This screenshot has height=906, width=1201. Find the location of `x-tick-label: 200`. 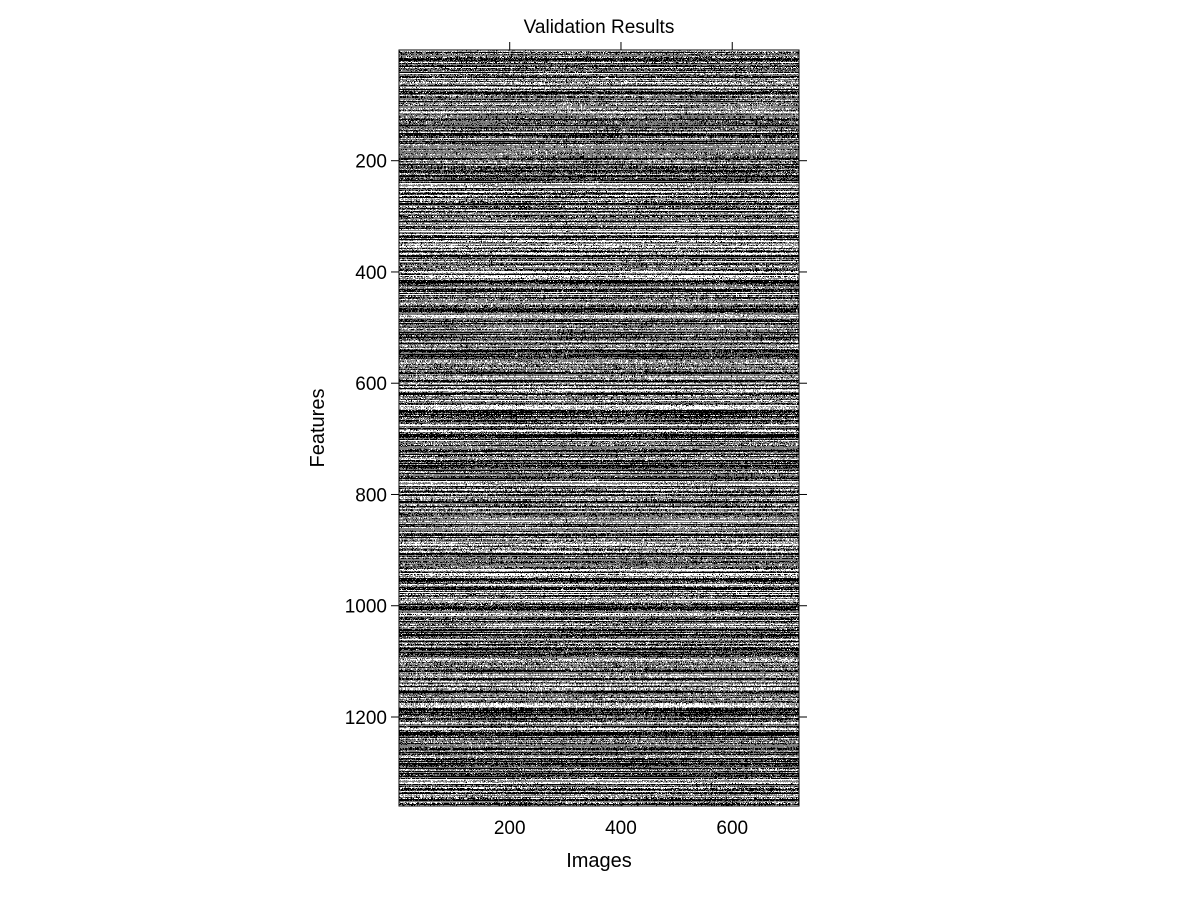

x-tick-label: 200 is located at coordinates (510, 828).